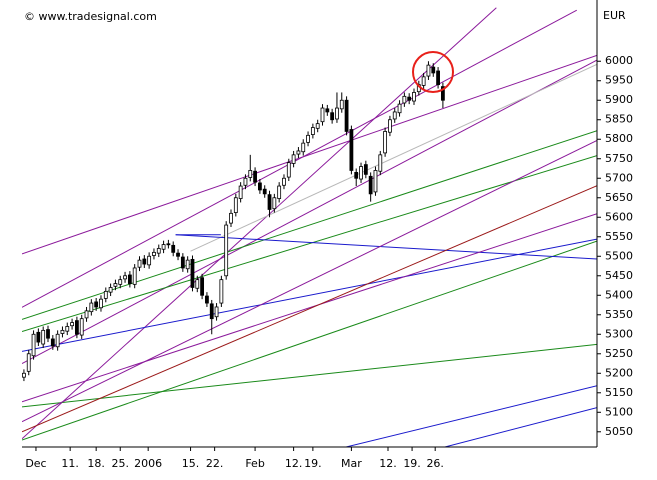  What do you see at coordinates (619, 60) in the screenshot?
I see `y-tick-label: 6000` at bounding box center [619, 60].